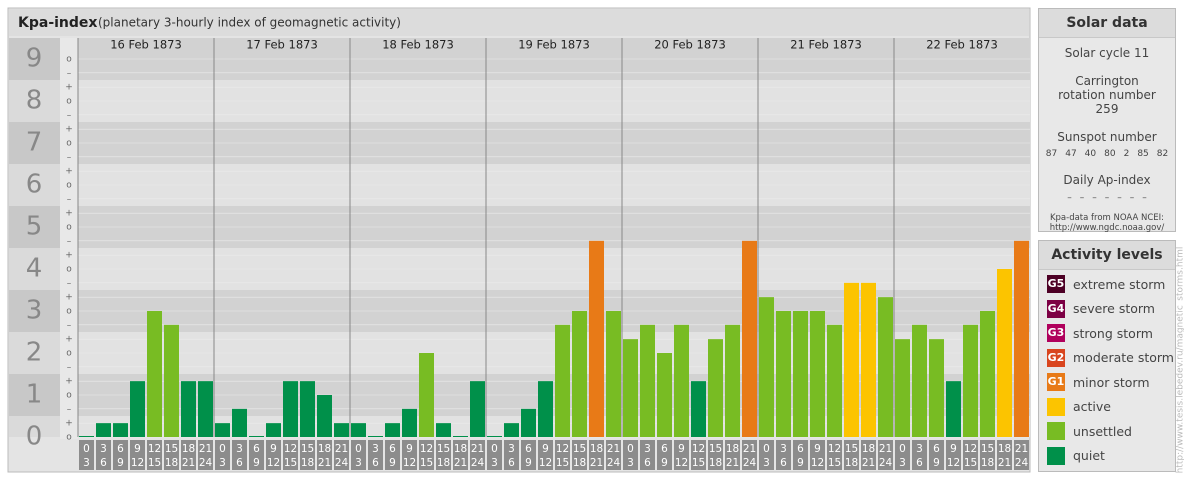 This screenshot has width=1184, height=480. What do you see at coordinates (1089, 455) in the screenshot?
I see `level-label: quiet` at bounding box center [1089, 455].